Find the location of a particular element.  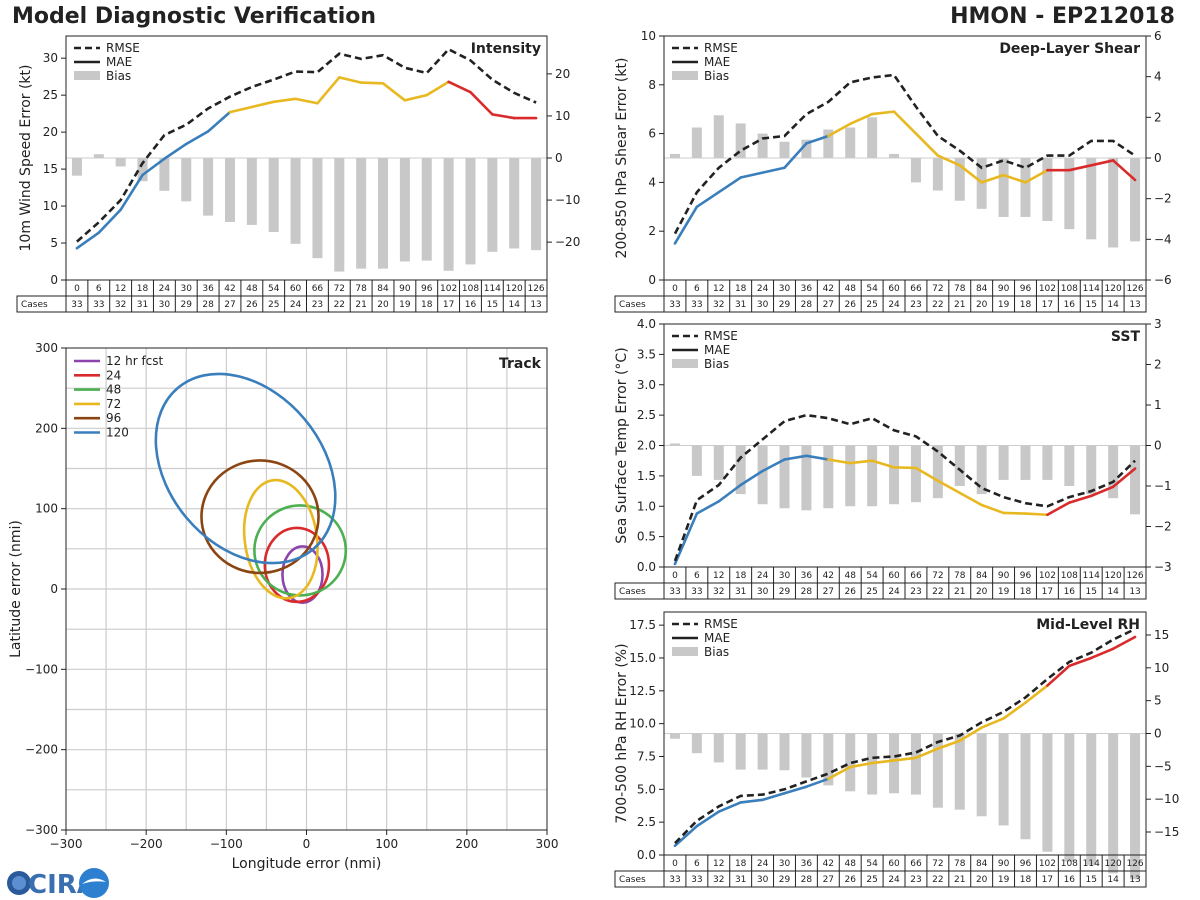

hour-label: 126 is located at coordinates (535, 289).